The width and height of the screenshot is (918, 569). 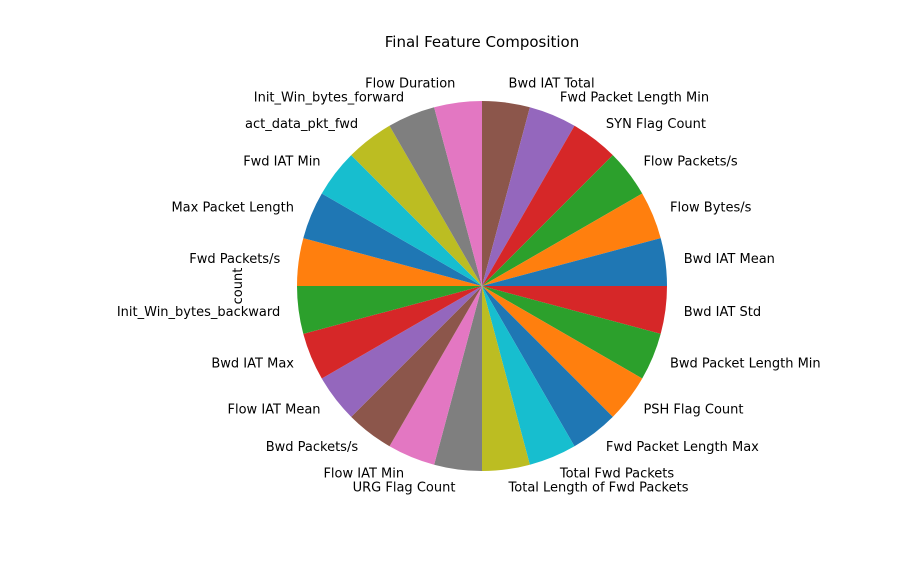 What do you see at coordinates (329, 97) in the screenshot?
I see `pie-label-init-win-bytes-forward: Init_Win_bytes_forward` at bounding box center [329, 97].